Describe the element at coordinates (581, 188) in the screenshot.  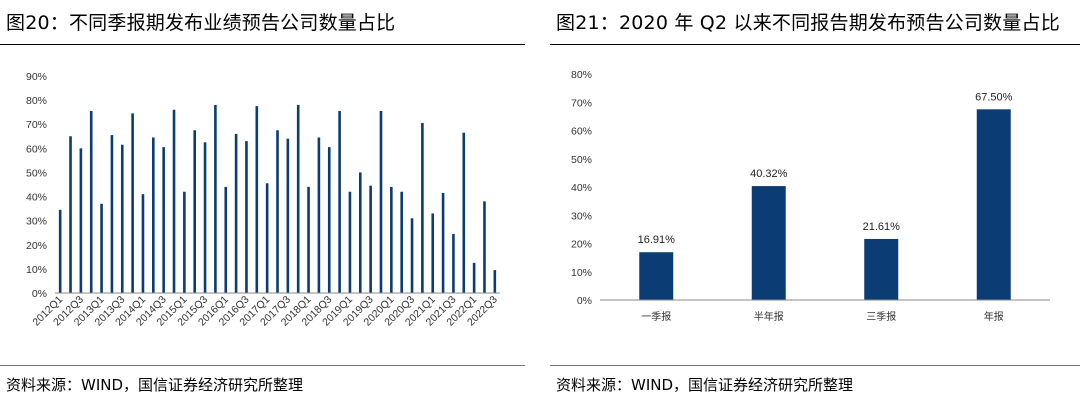
I see `right-y-tick-label: 40%` at that location.